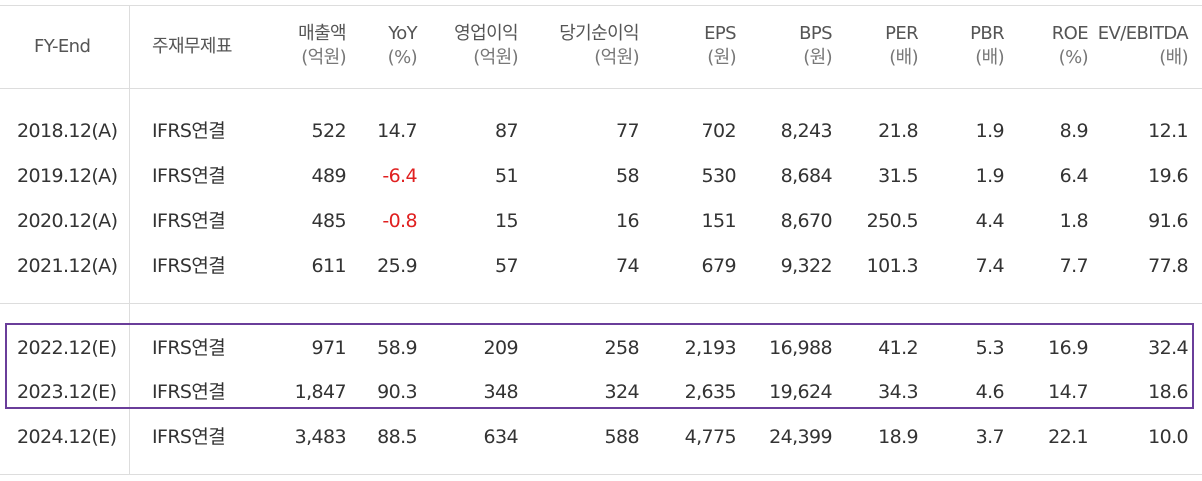 The height and width of the screenshot is (481, 1202). Describe the element at coordinates (710, 392) in the screenshot. I see `cell-eps: 2,635` at that location.